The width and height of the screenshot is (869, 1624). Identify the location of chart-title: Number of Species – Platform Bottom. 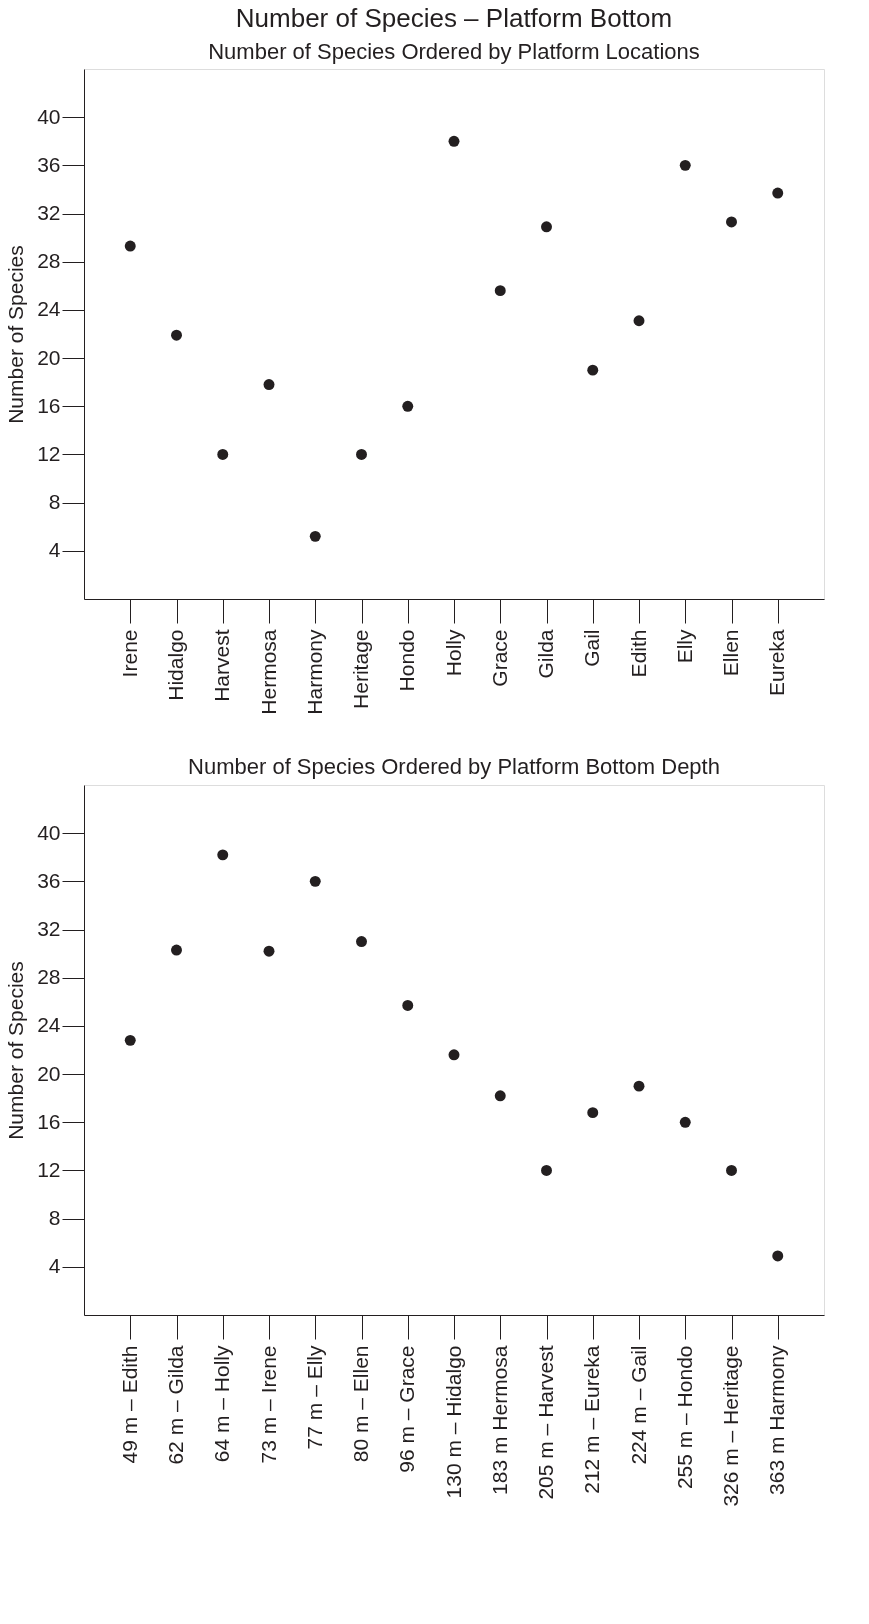
(454, 18).